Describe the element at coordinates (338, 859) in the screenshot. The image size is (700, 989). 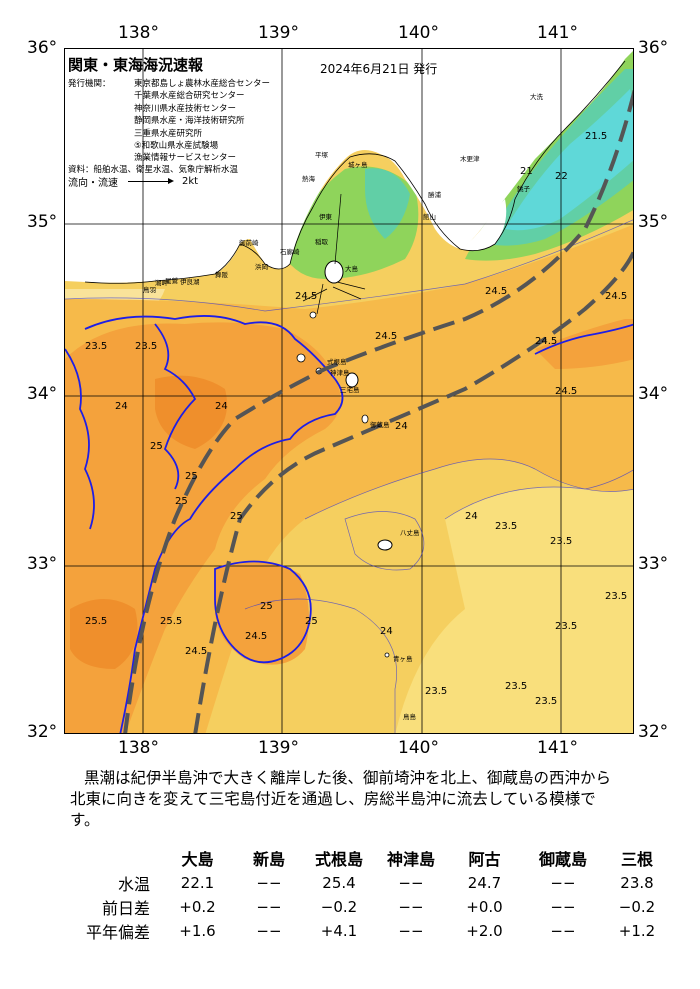
I see `column-header: 式根島` at that location.